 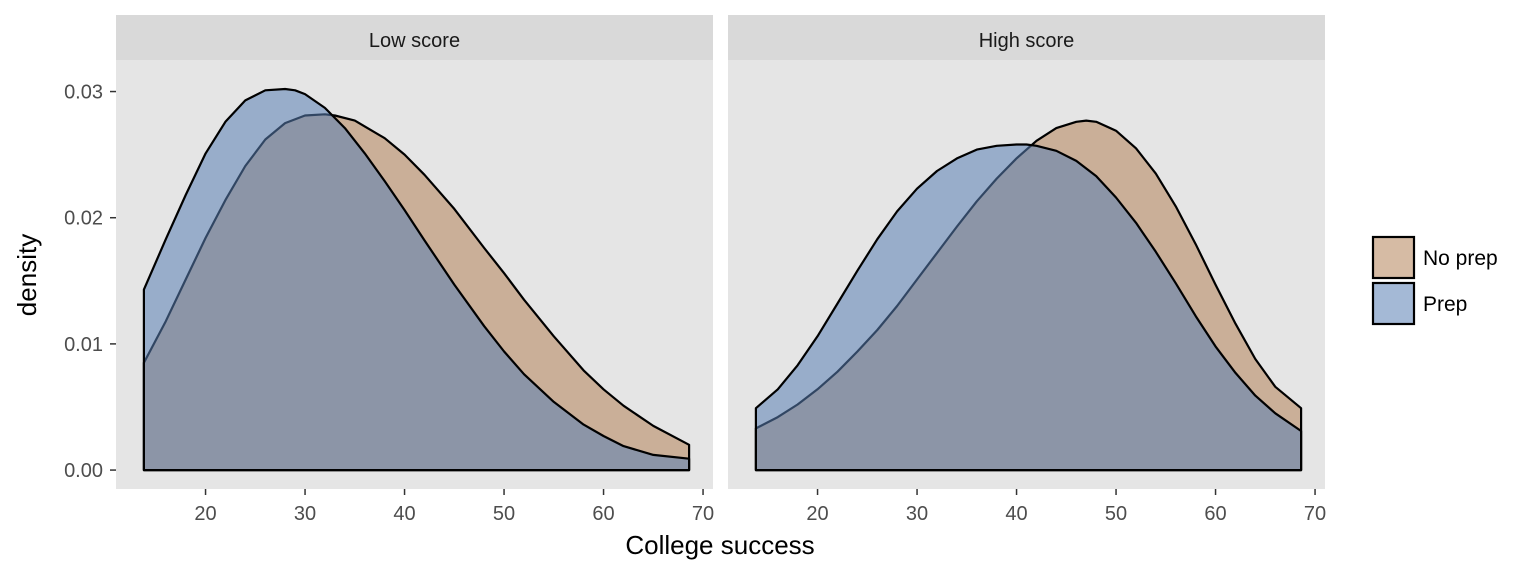 What do you see at coordinates (414, 41) in the screenshot?
I see `panel-title-low-score: Low score` at bounding box center [414, 41].